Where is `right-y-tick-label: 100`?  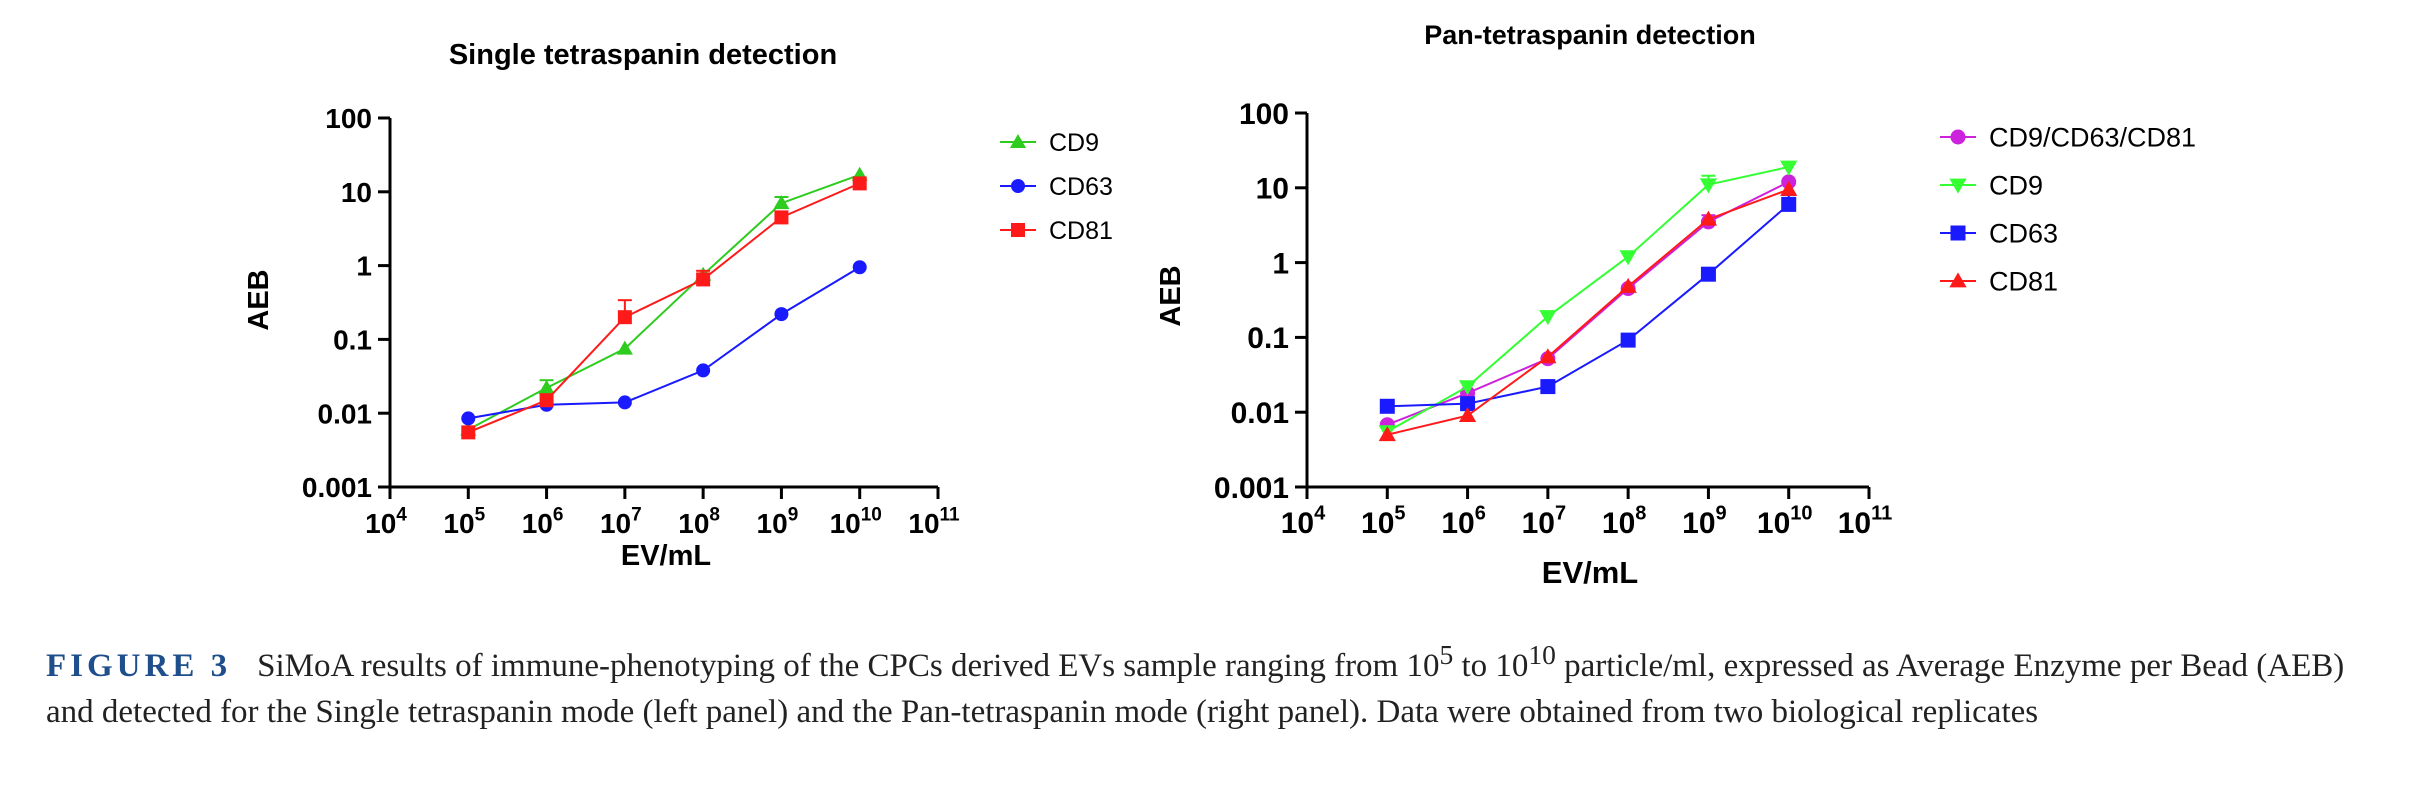
right-y-tick-label: 100 is located at coordinates (1264, 114).